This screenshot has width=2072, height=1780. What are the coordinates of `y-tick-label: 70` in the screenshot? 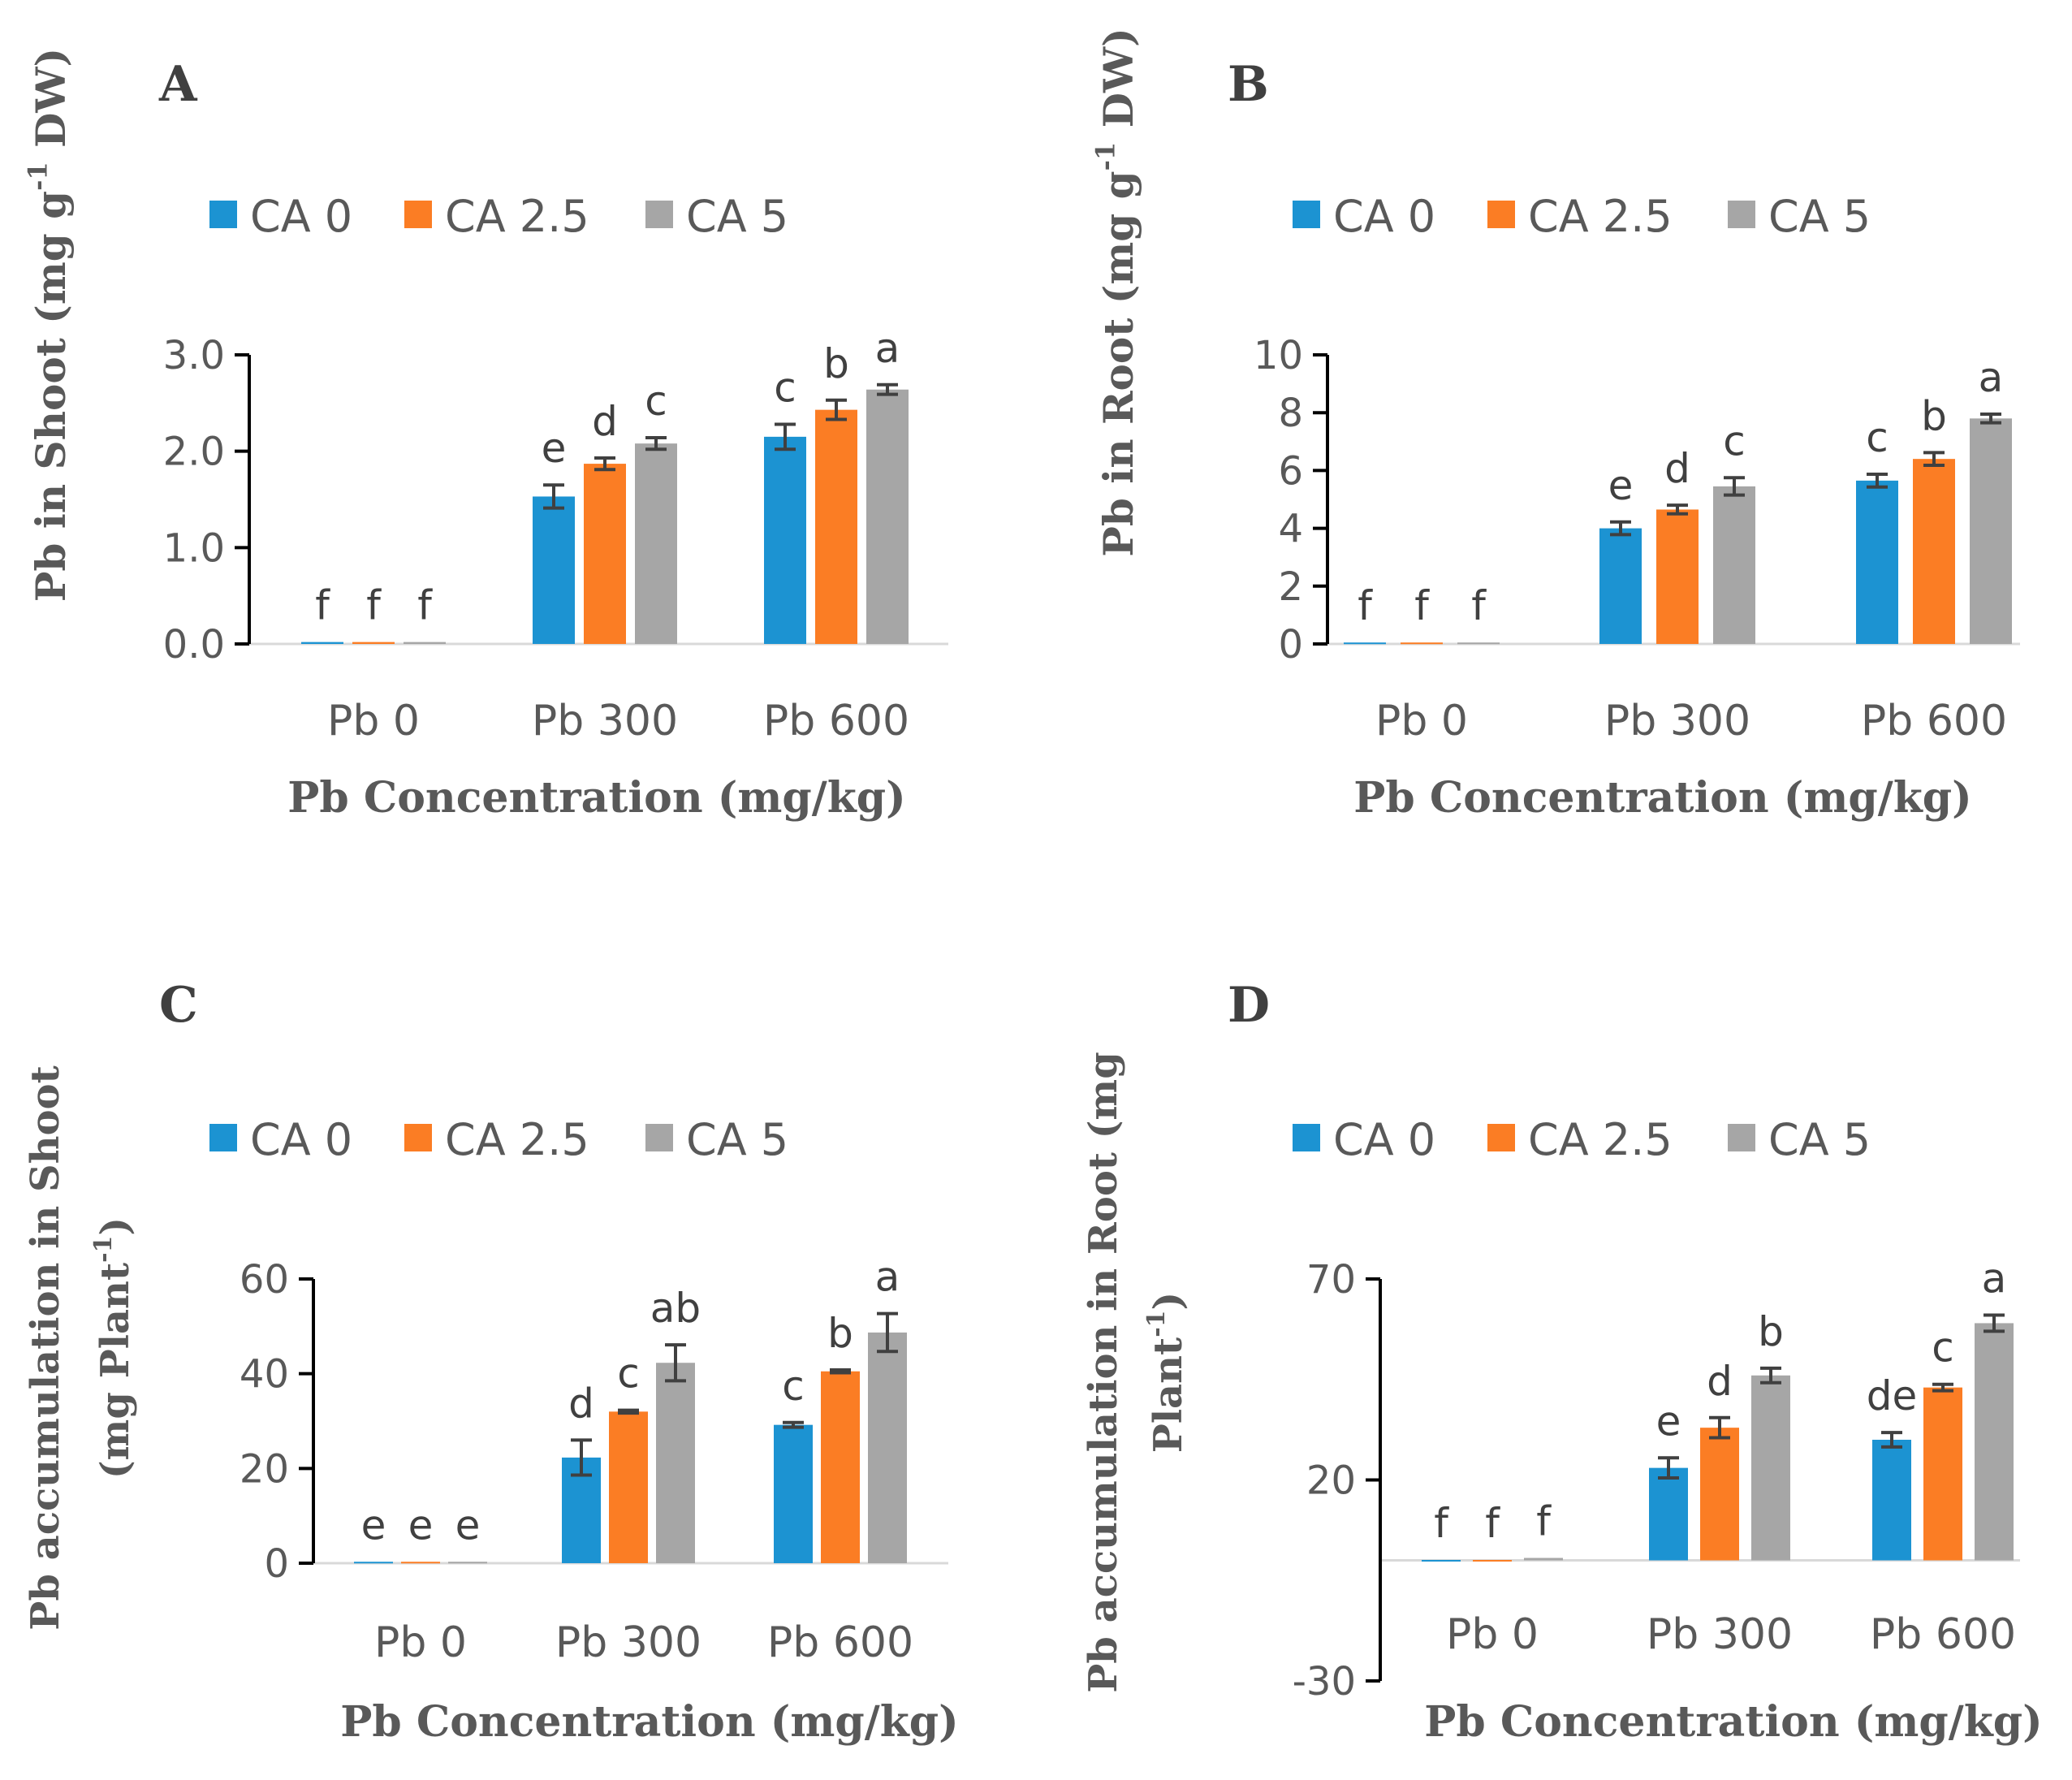 It's located at (1331, 1280).